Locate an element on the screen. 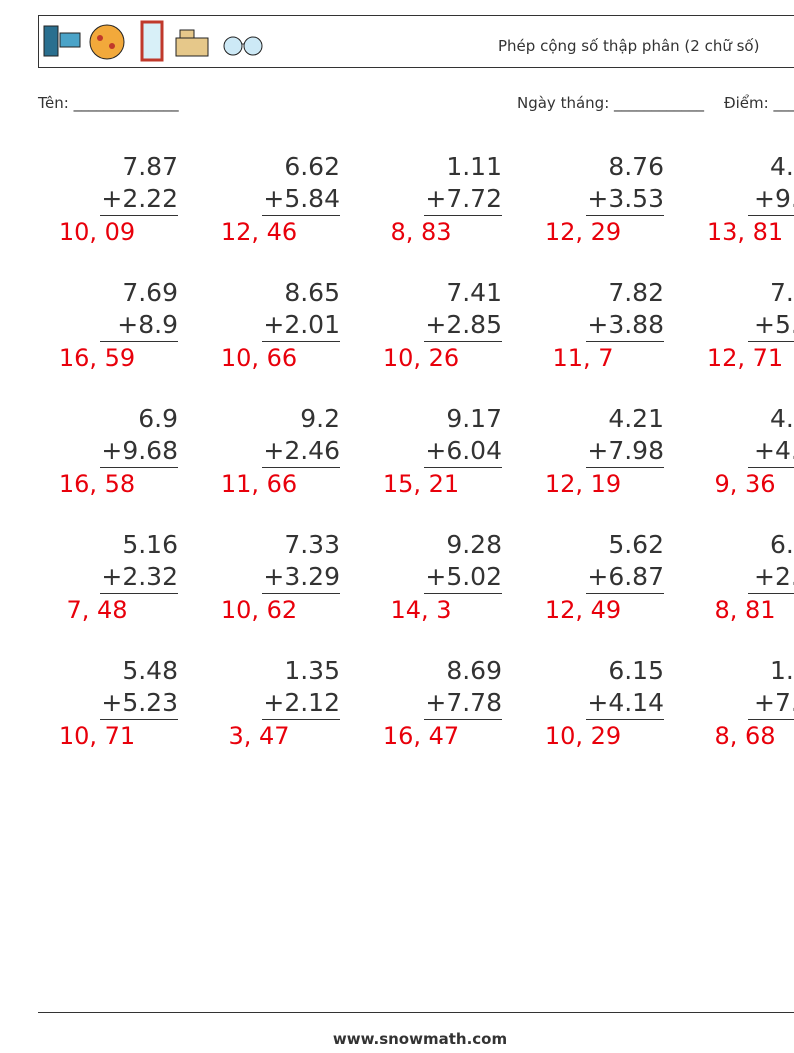  operand: +6.87 is located at coordinates (625, 576).